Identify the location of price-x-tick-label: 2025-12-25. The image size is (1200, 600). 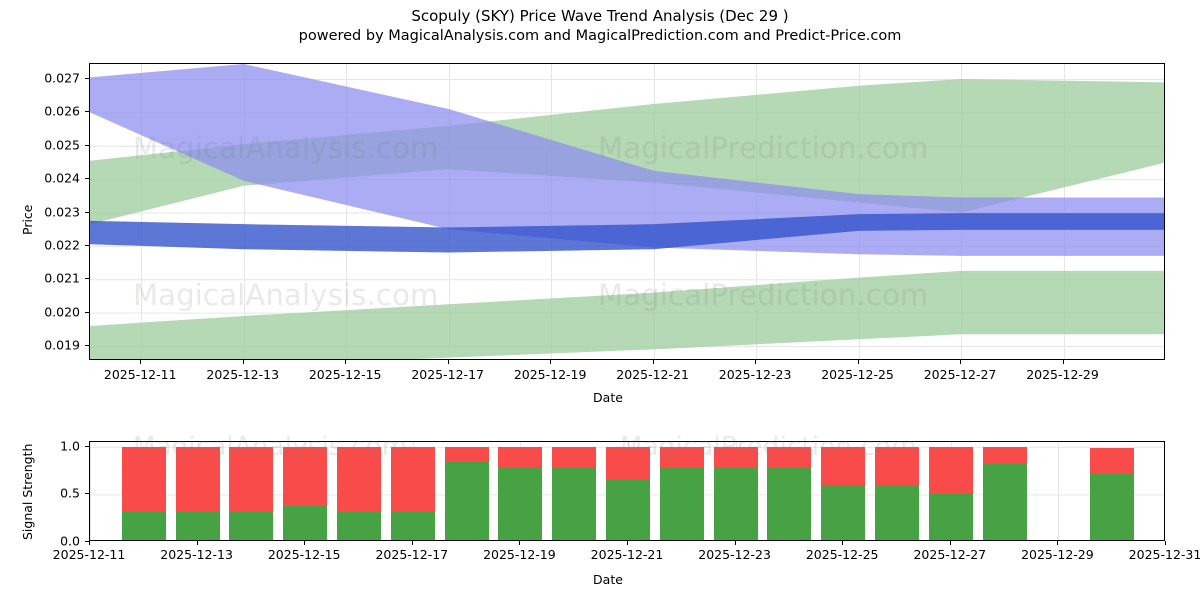
(857, 374).